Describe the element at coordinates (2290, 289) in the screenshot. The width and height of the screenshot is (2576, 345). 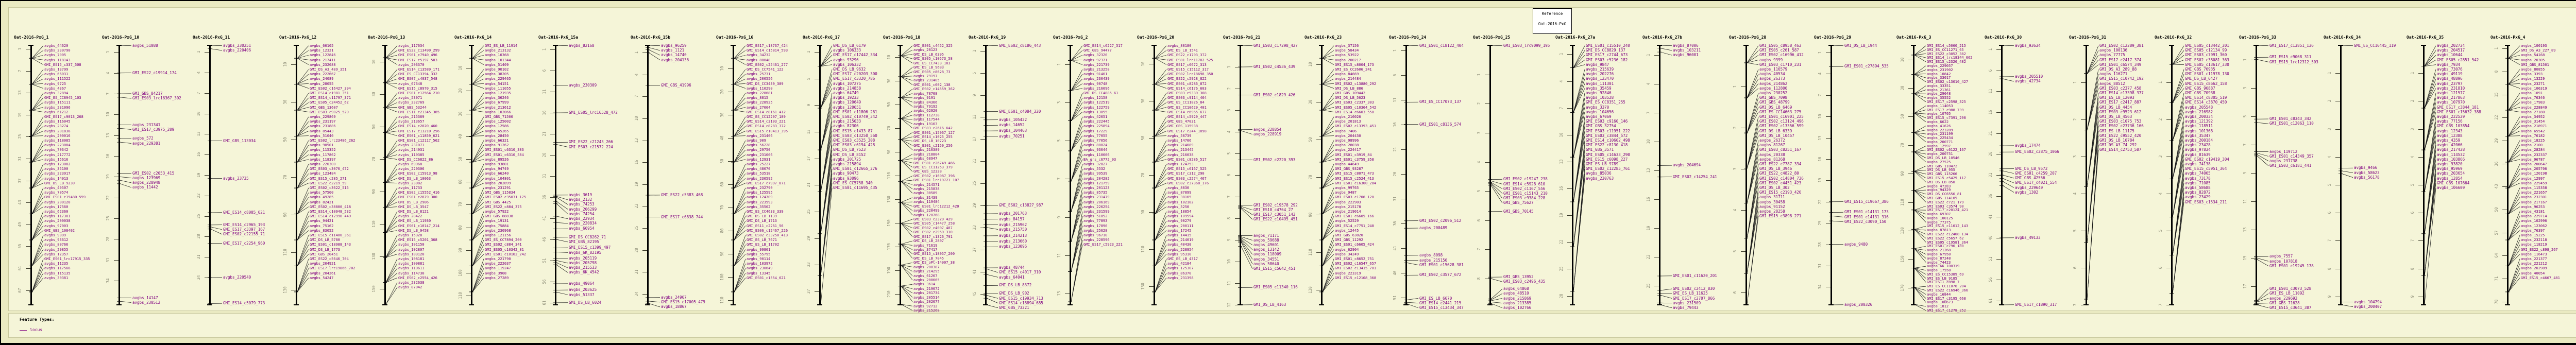
I see `marker-label: GMI_ES01_c3073_528` at that location.